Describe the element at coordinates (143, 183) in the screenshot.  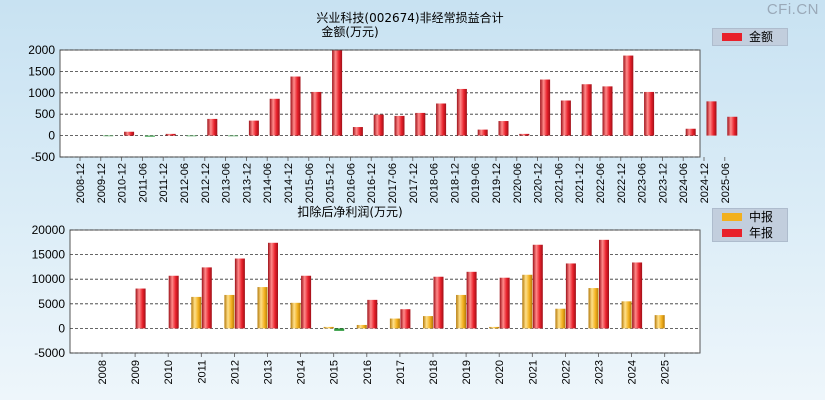
I see `top-xtick-label: 2011-06` at that location.